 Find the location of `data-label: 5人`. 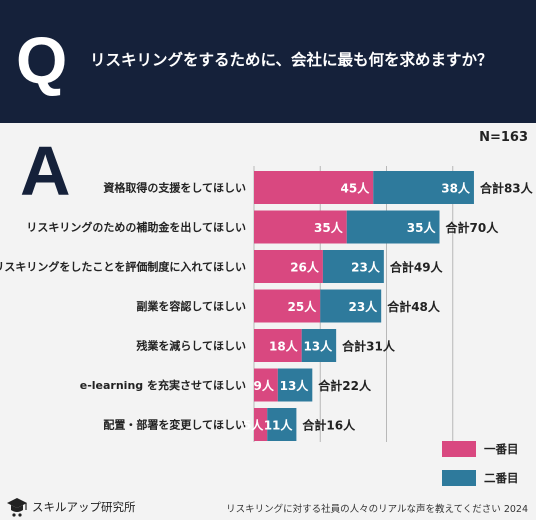

data-label: 5人 is located at coordinates (253, 425).